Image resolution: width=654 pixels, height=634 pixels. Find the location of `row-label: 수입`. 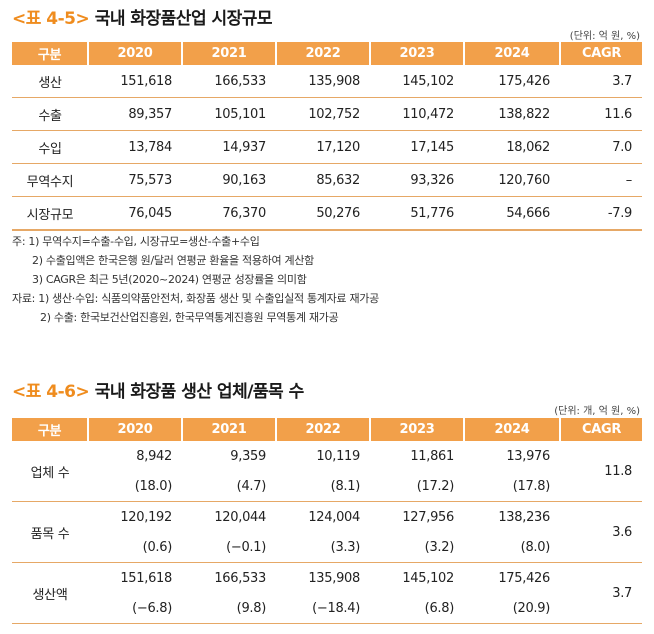

row-label: 수입 is located at coordinates (50, 147).